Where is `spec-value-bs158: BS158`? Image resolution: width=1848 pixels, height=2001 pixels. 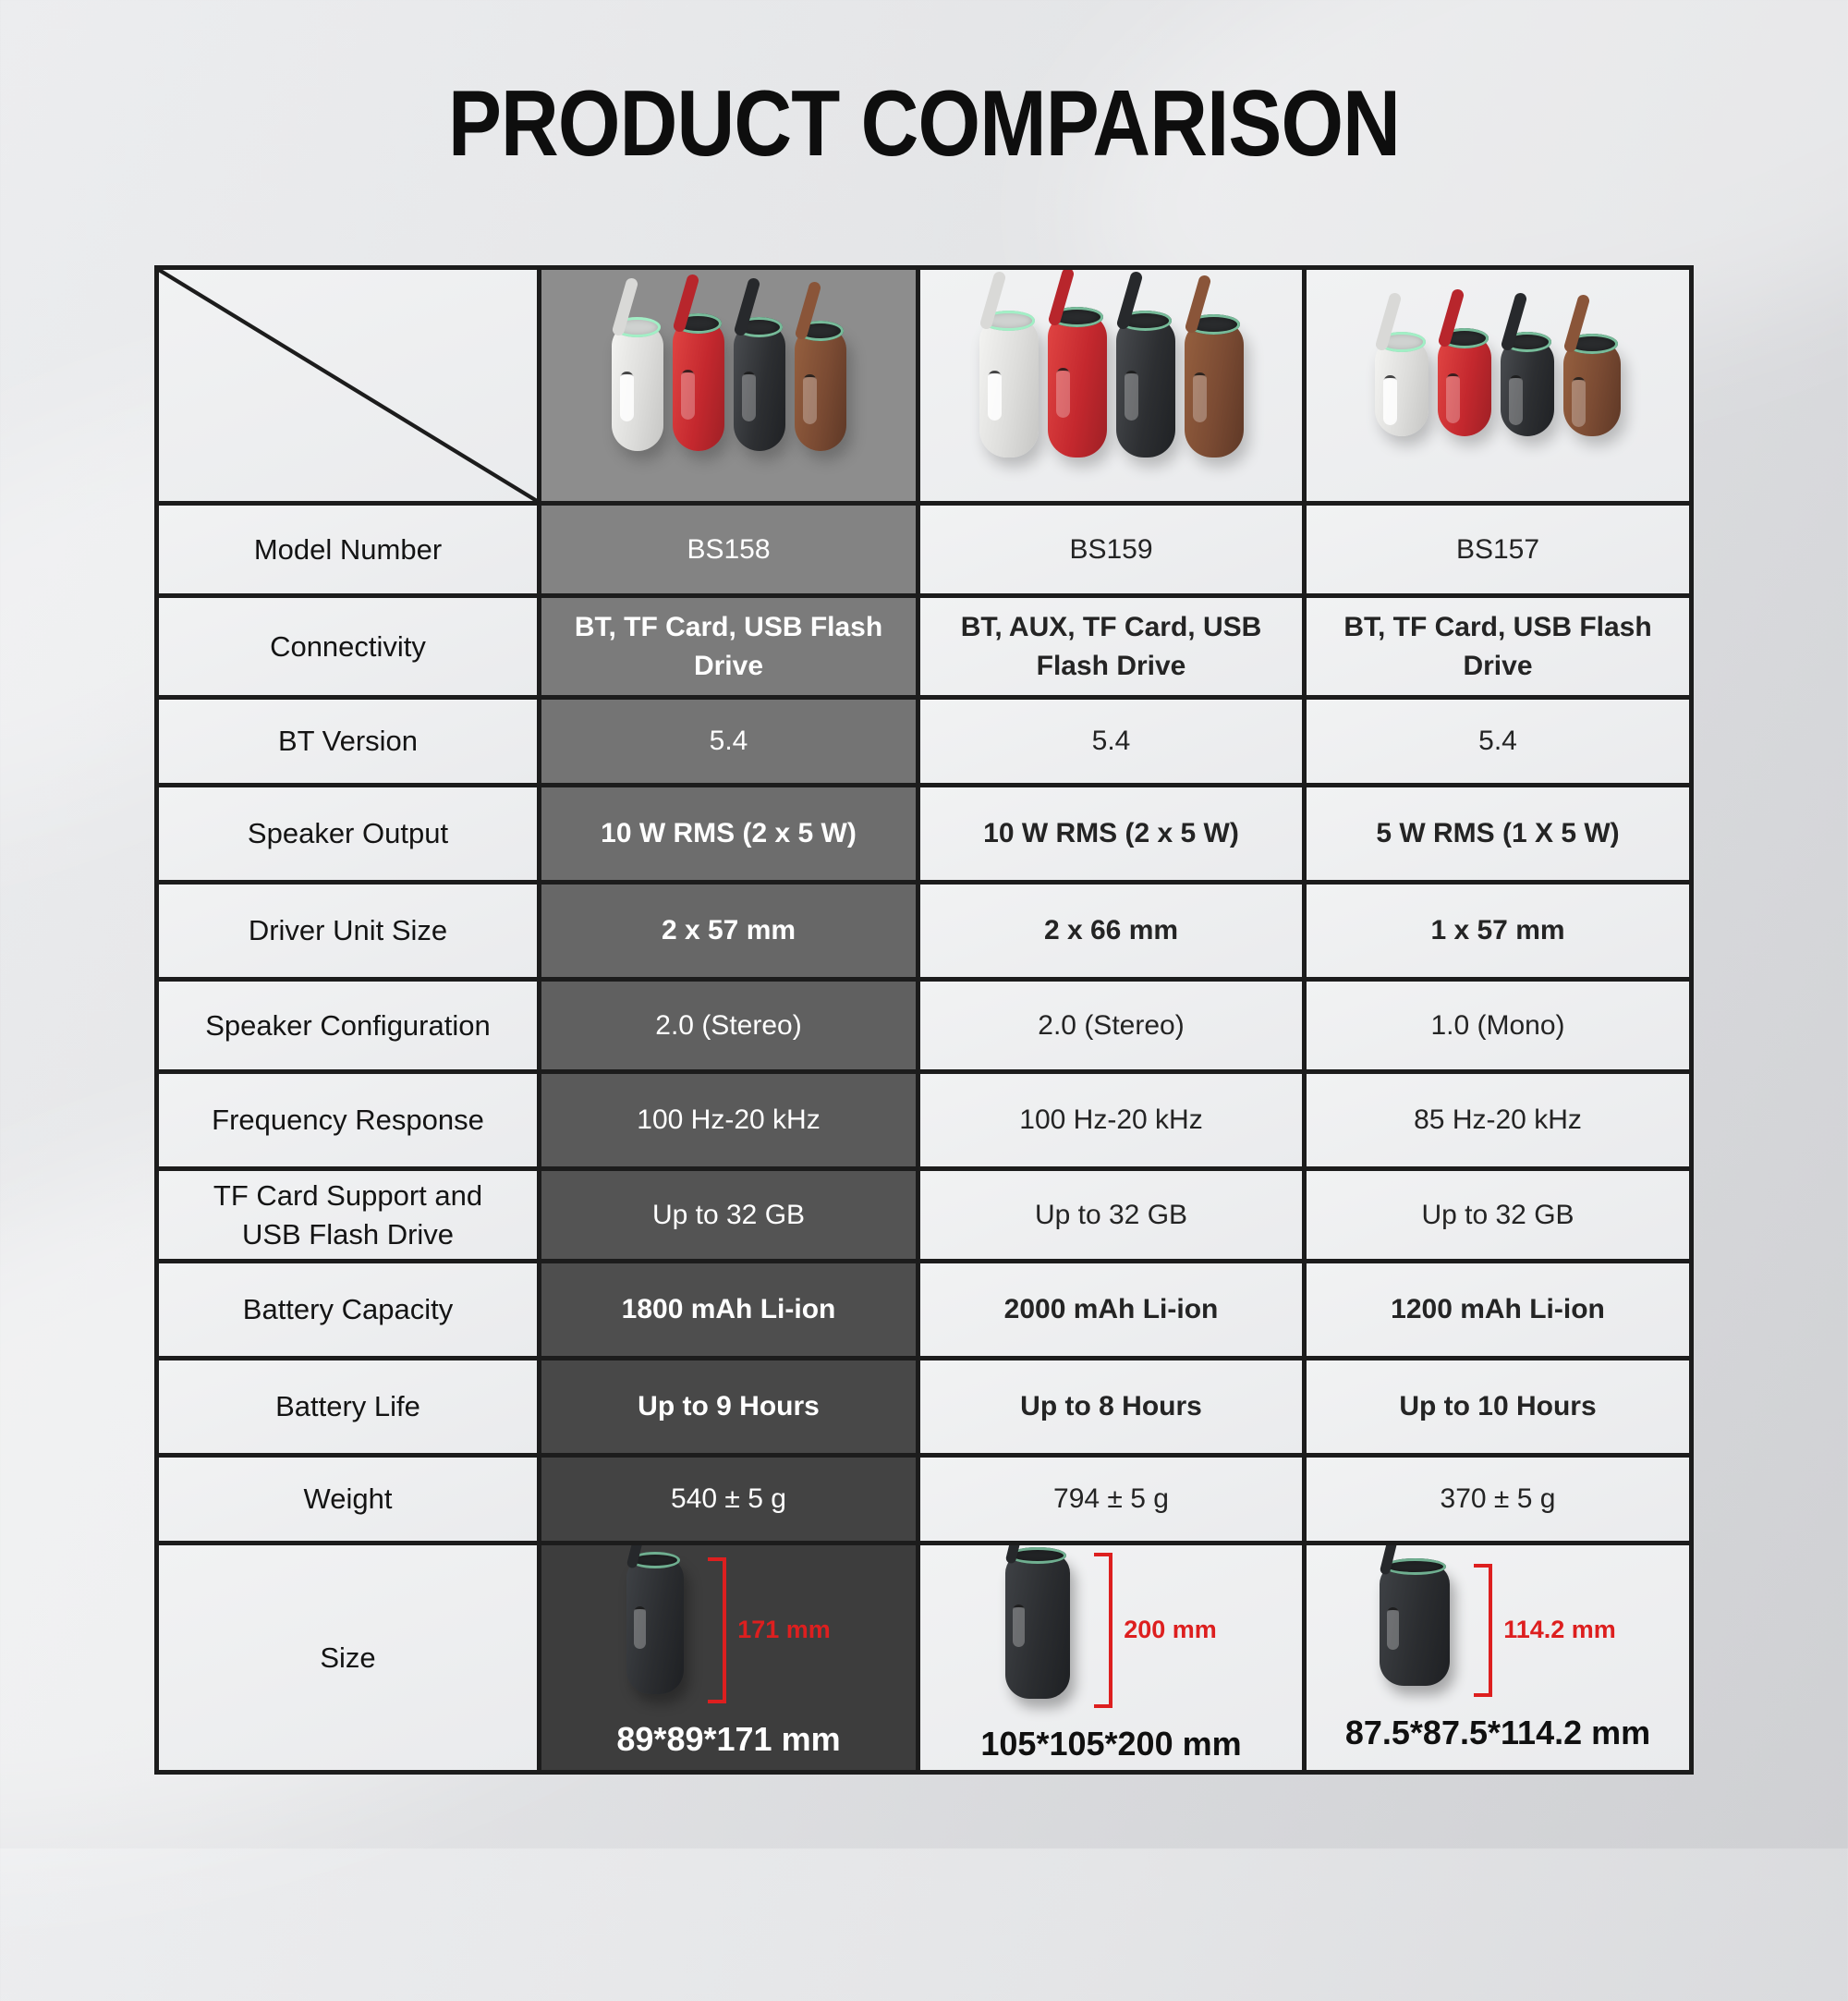
spec-value-bs158: BS158 is located at coordinates (728, 549).